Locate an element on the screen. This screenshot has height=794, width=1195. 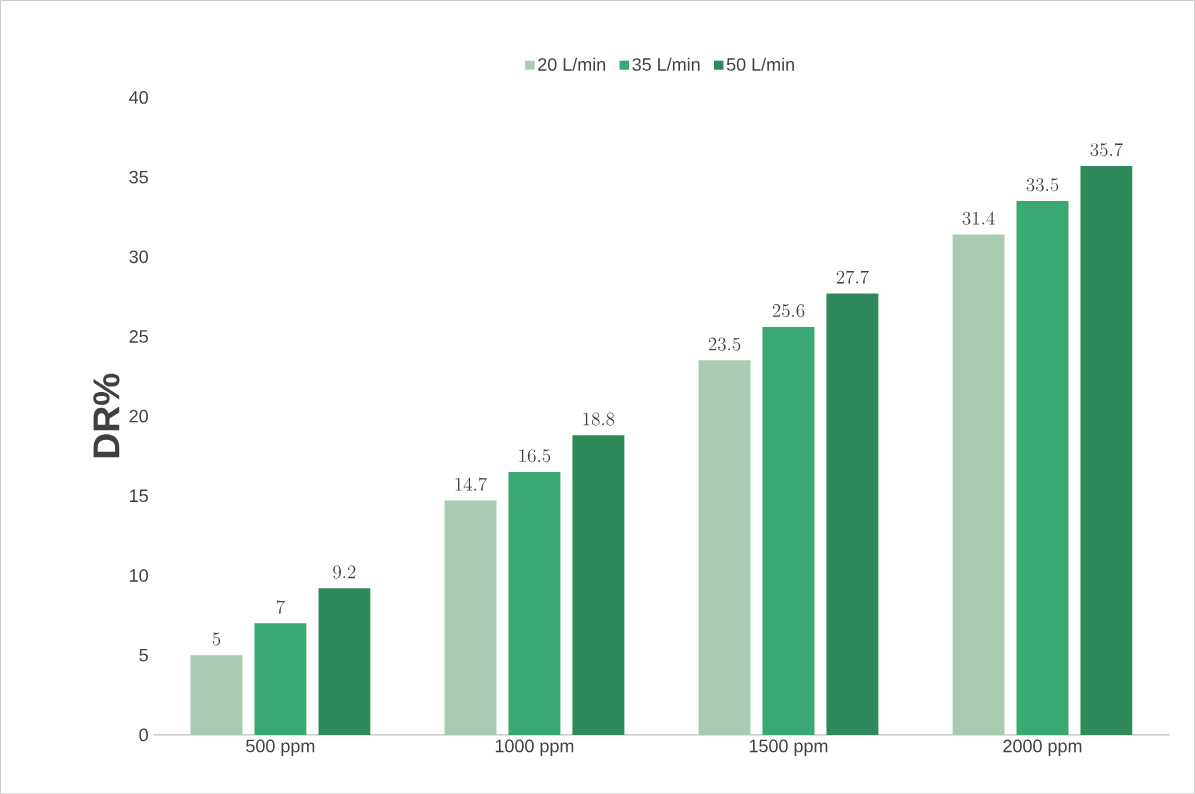
data-label: 7 is located at coordinates (280, 607).